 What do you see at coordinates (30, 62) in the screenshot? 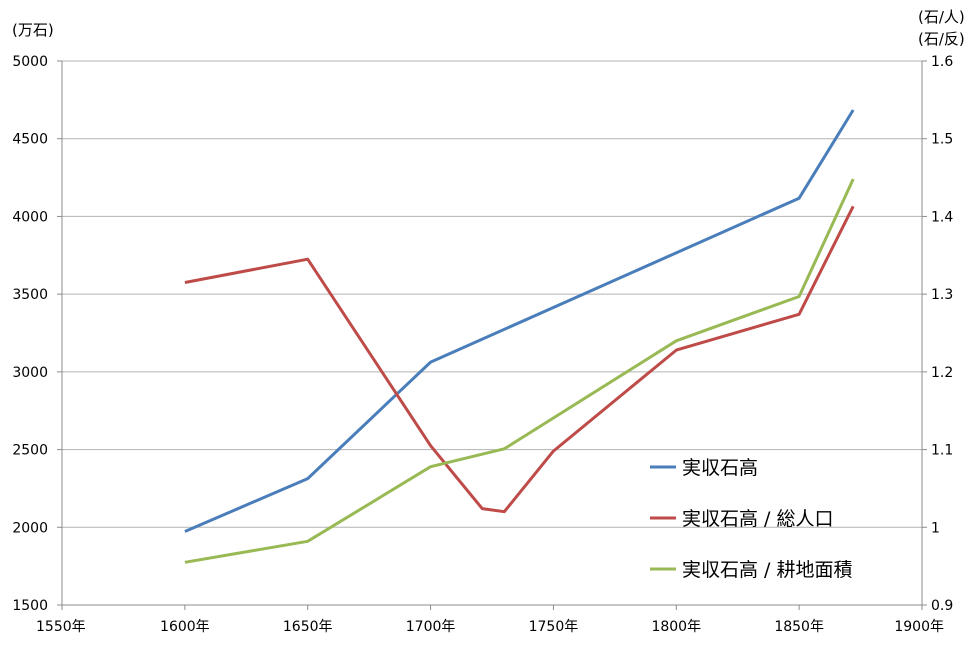
I see `y-left-tick-label: 5000` at bounding box center [30, 62].